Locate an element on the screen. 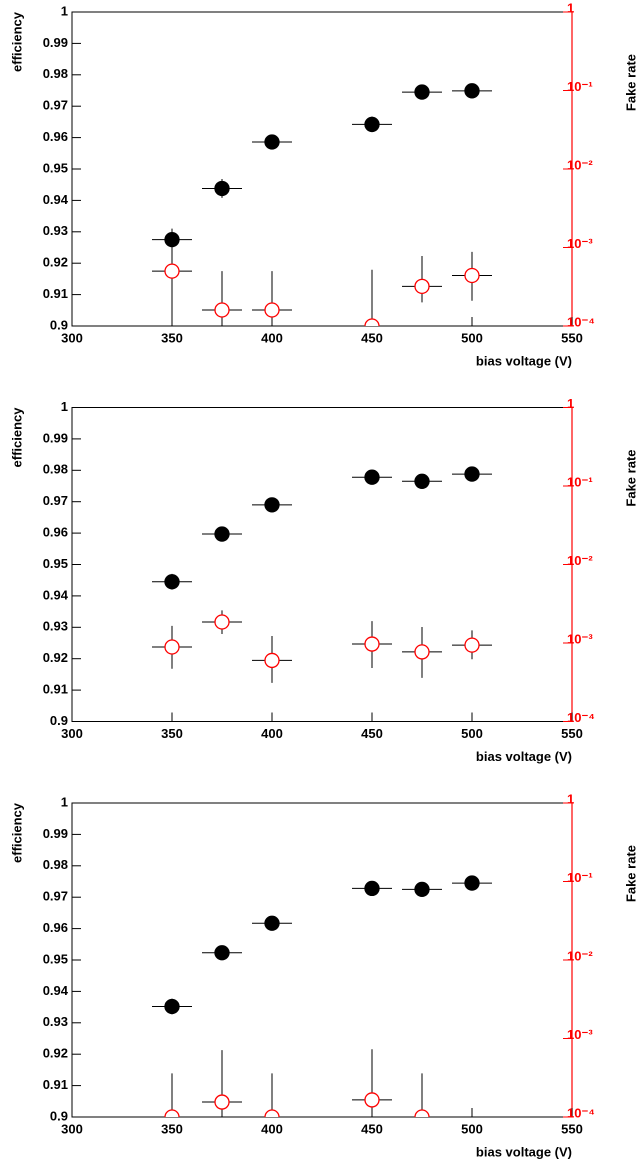  x-axis-title: bias voltage (V) is located at coordinates (524, 1151).